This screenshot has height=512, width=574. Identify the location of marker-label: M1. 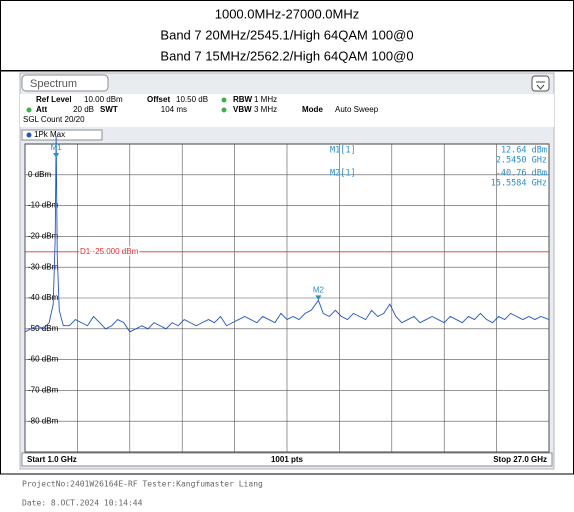
(57, 147).